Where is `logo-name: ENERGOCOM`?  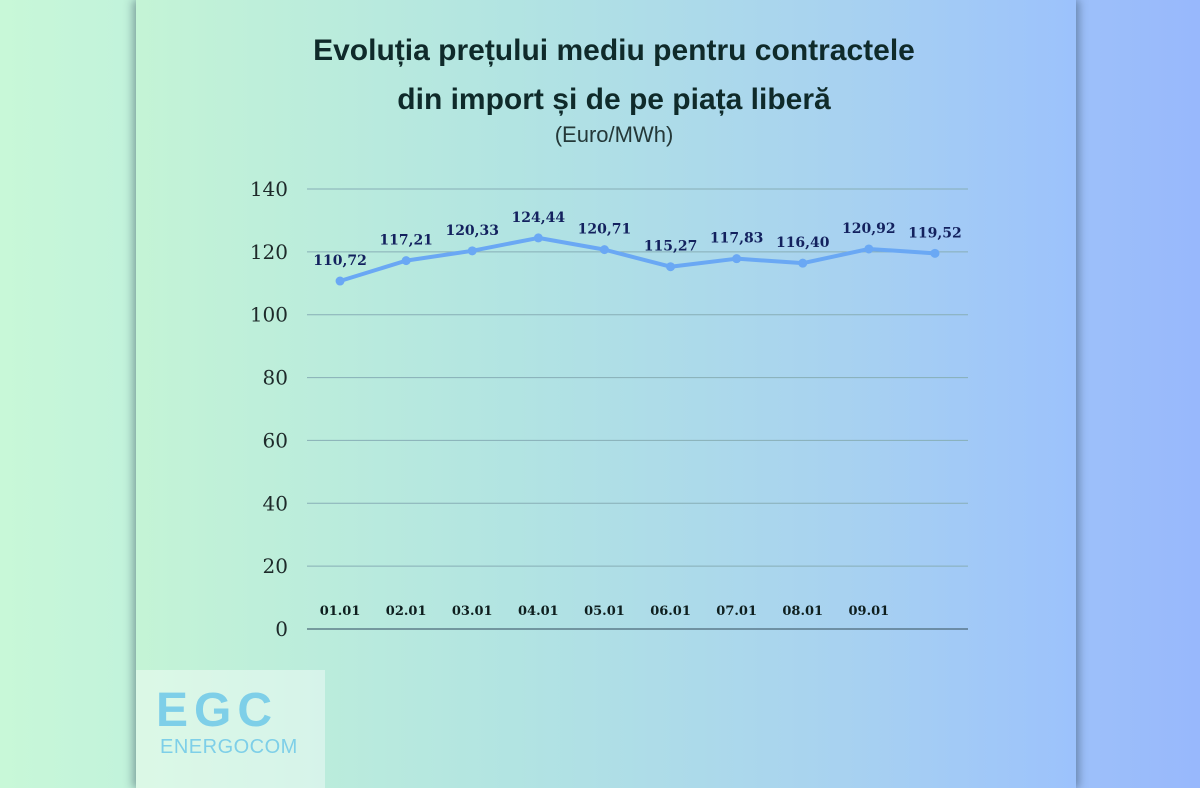 logo-name: ENERGOCOM is located at coordinates (229, 747).